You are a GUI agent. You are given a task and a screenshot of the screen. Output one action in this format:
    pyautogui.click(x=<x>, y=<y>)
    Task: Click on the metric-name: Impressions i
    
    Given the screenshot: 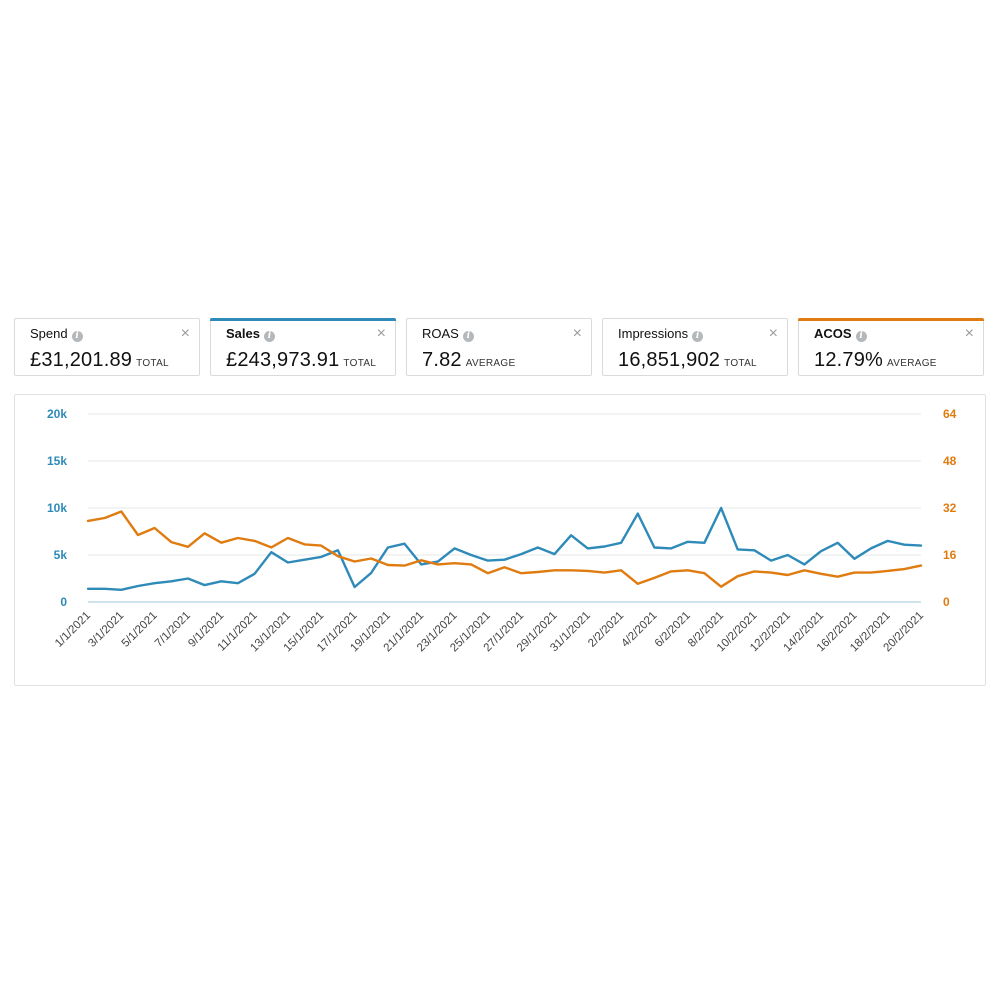 What is the action you would take?
    pyautogui.click(x=661, y=334)
    